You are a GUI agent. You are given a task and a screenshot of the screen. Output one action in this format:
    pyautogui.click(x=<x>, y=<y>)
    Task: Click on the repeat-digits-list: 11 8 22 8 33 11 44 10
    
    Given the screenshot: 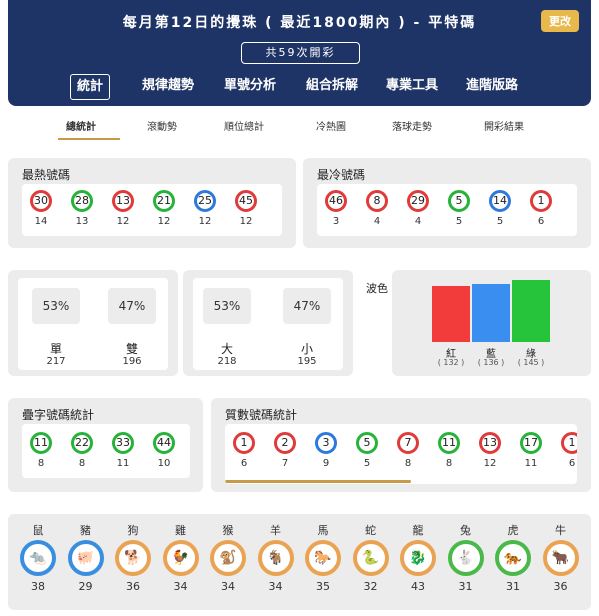 What is the action you would take?
    pyautogui.click(x=106, y=451)
    